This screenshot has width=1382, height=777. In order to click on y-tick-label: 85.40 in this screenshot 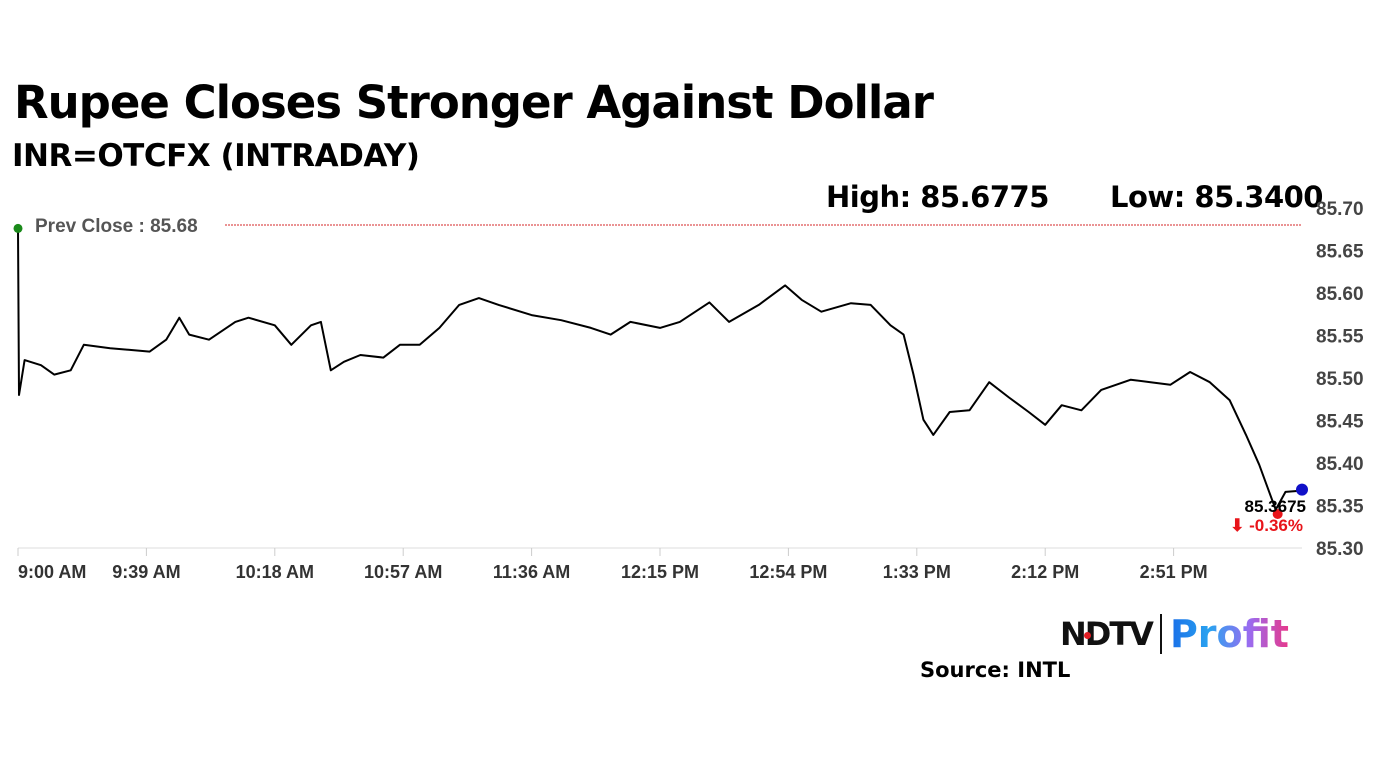, I will do `click(1340, 464)`.